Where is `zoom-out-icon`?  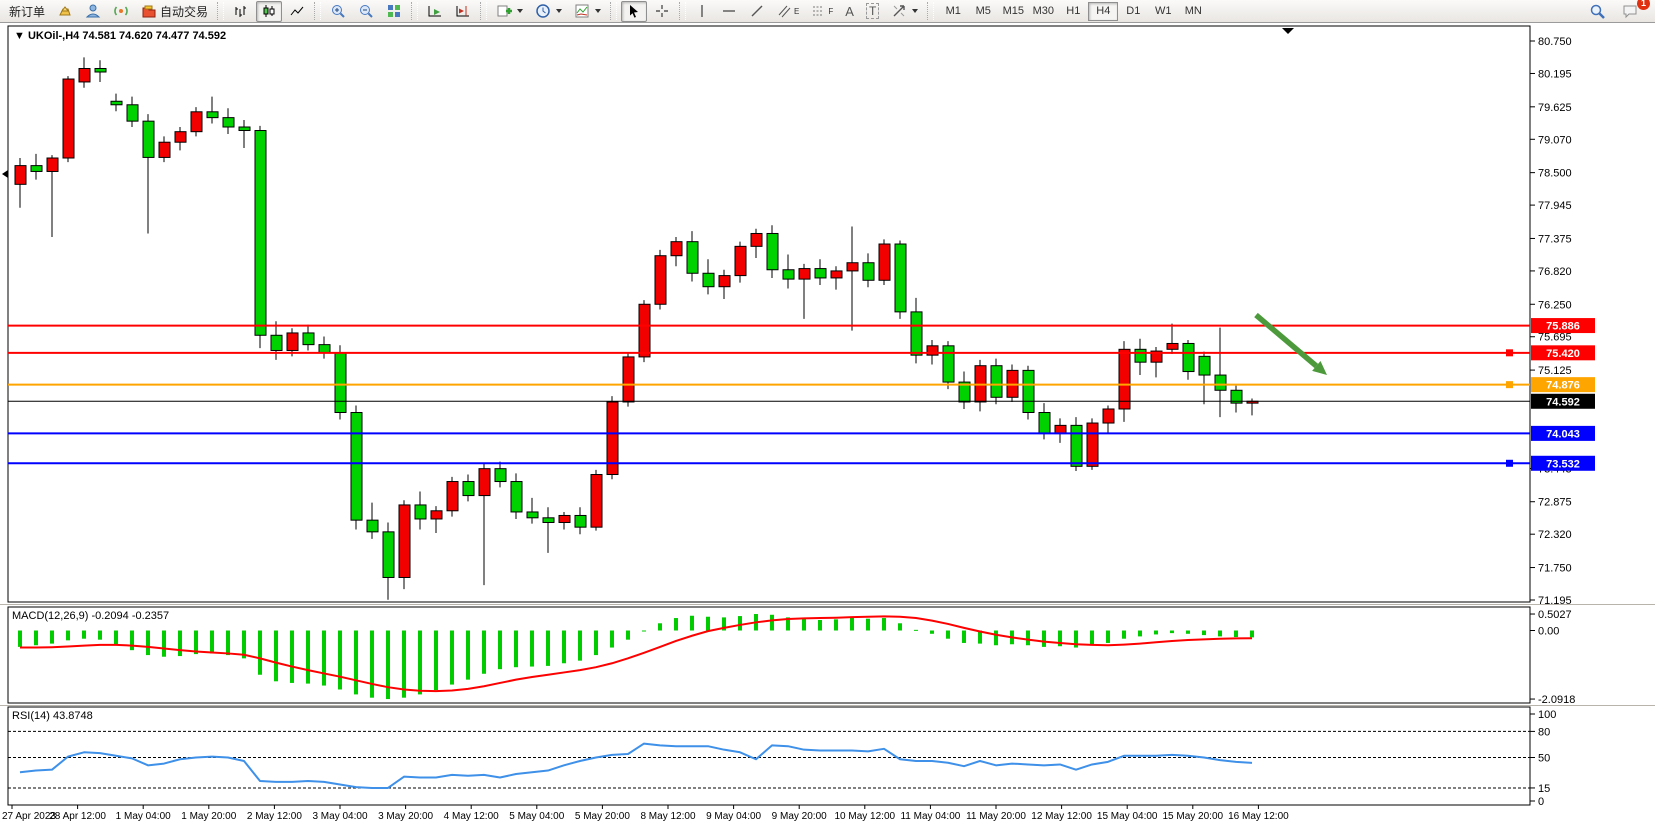
zoom-out-icon is located at coordinates (366, 11).